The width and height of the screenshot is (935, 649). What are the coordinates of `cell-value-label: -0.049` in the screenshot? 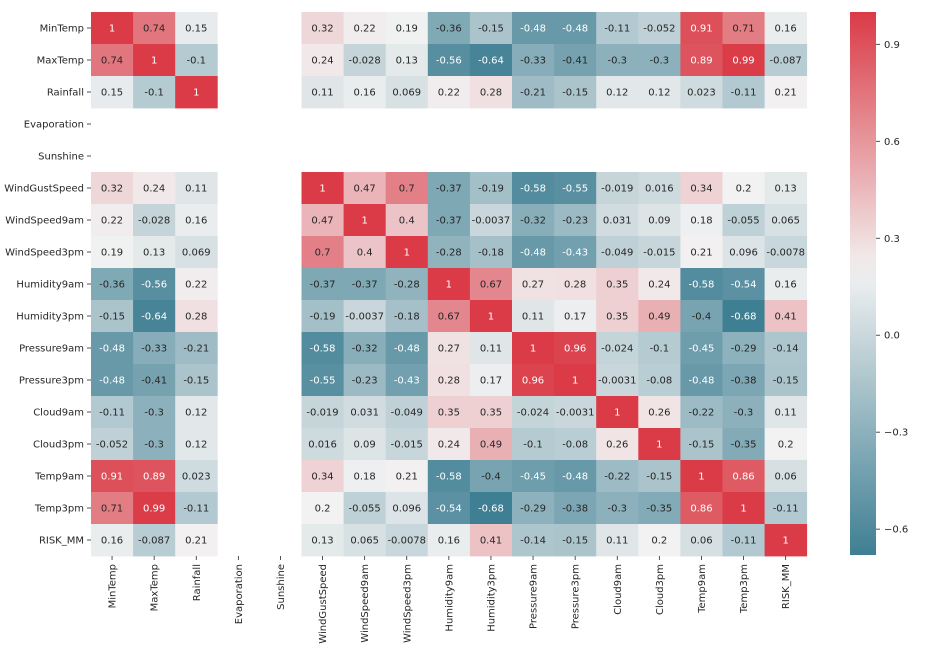 It's located at (617, 253).